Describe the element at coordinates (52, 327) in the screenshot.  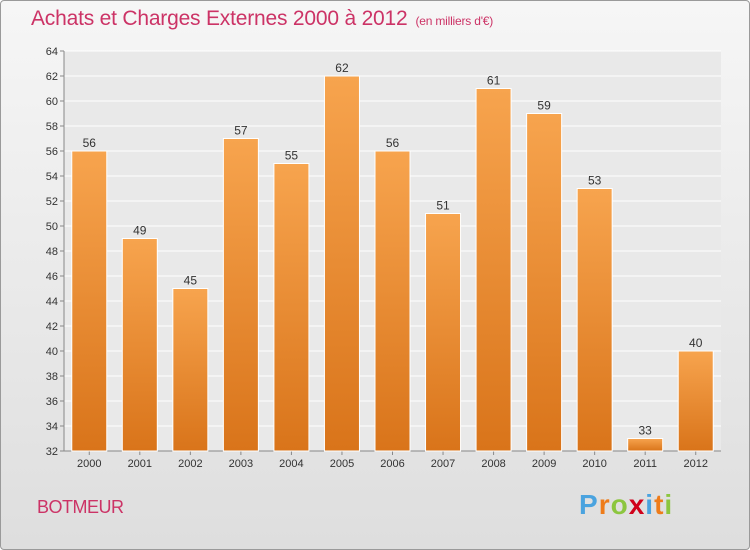
I see `y-tick-label: 42` at that location.